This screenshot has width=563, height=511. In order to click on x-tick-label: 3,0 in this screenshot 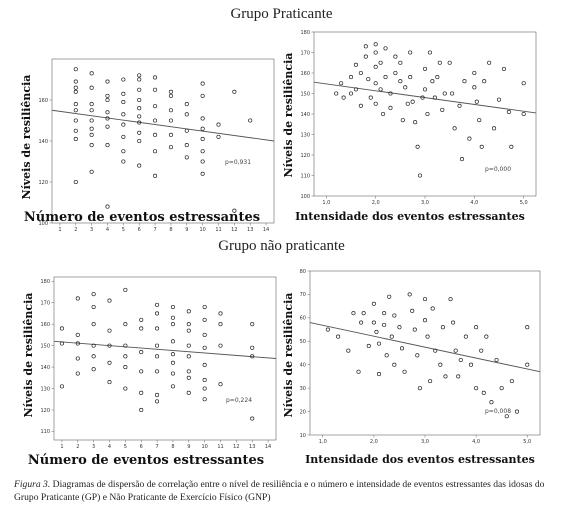, I will do `click(425, 442)`.